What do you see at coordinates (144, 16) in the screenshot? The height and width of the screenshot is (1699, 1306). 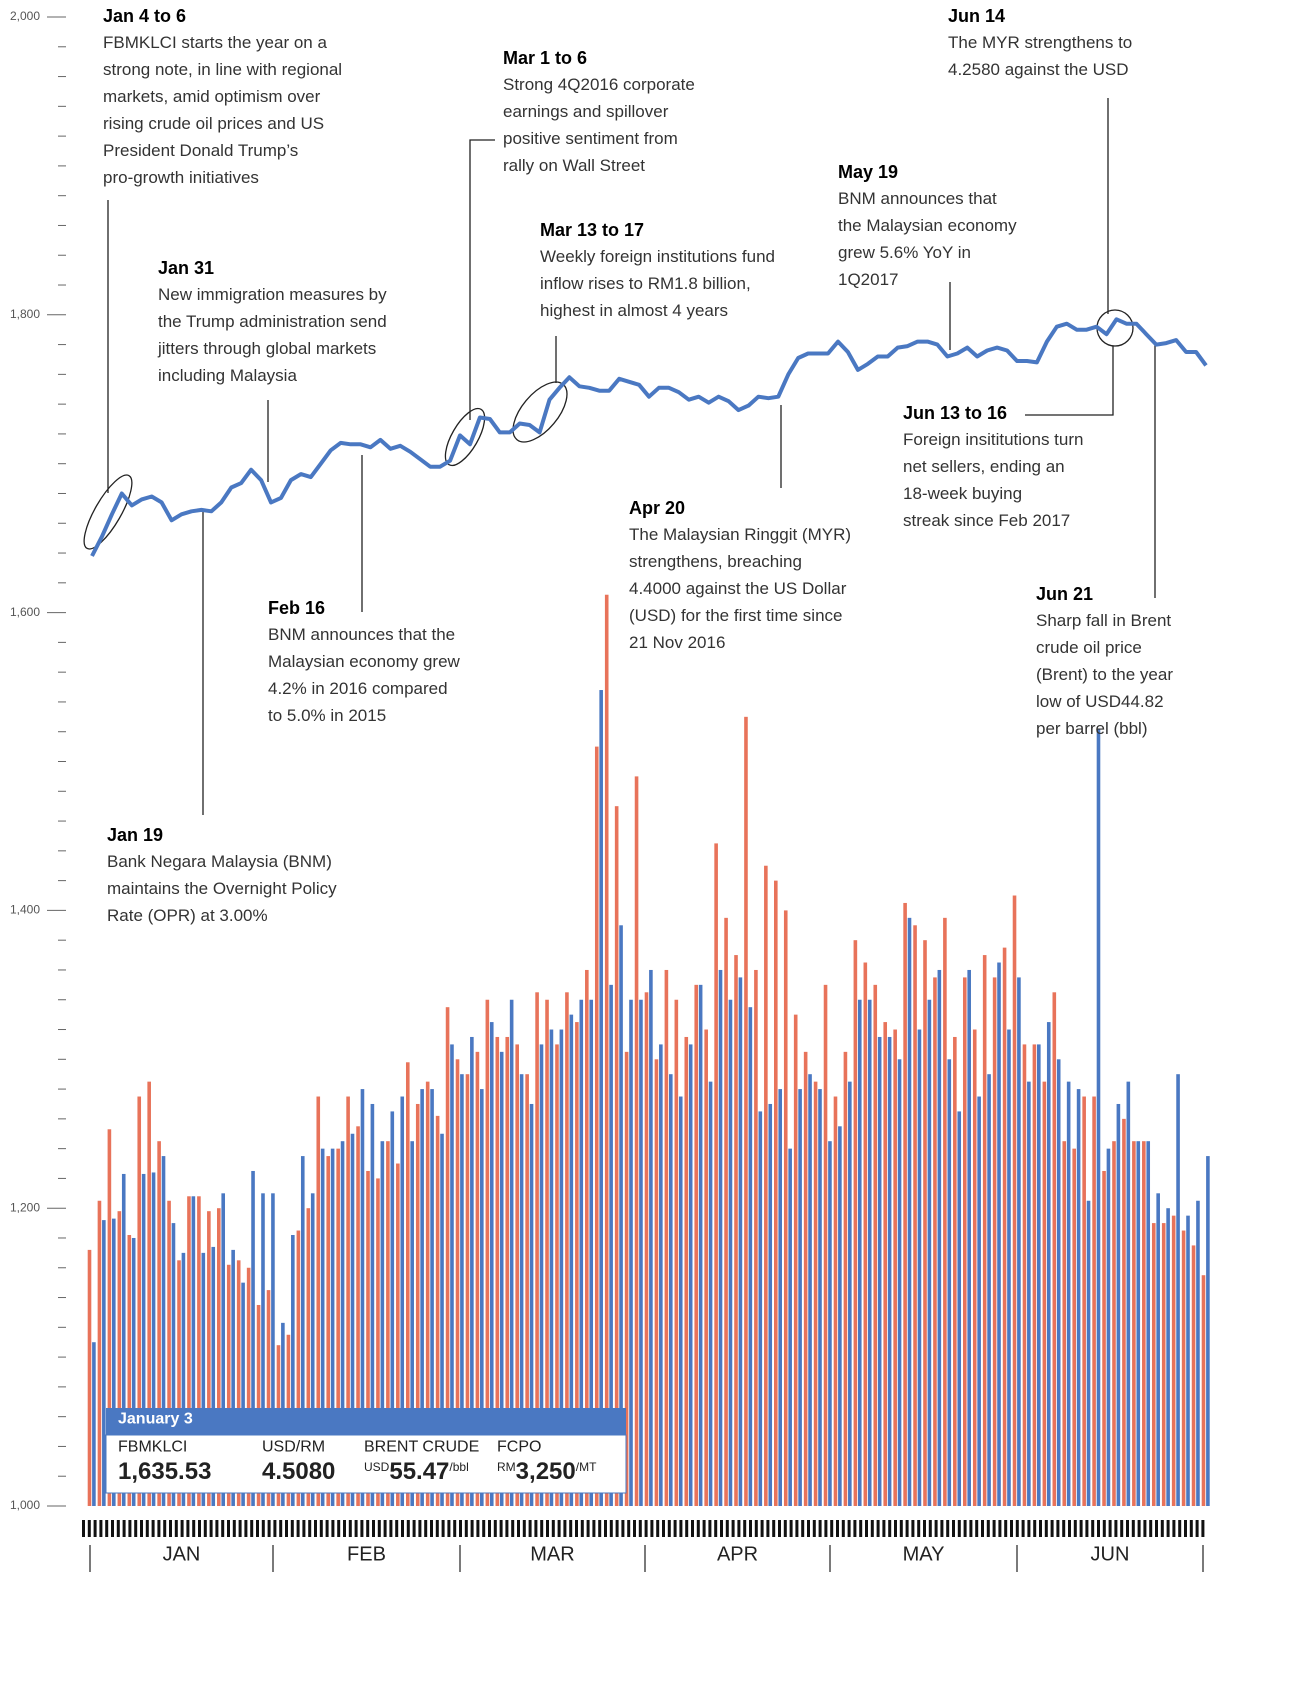 I see `annotation-title: Jan 4 to 6` at bounding box center [144, 16].